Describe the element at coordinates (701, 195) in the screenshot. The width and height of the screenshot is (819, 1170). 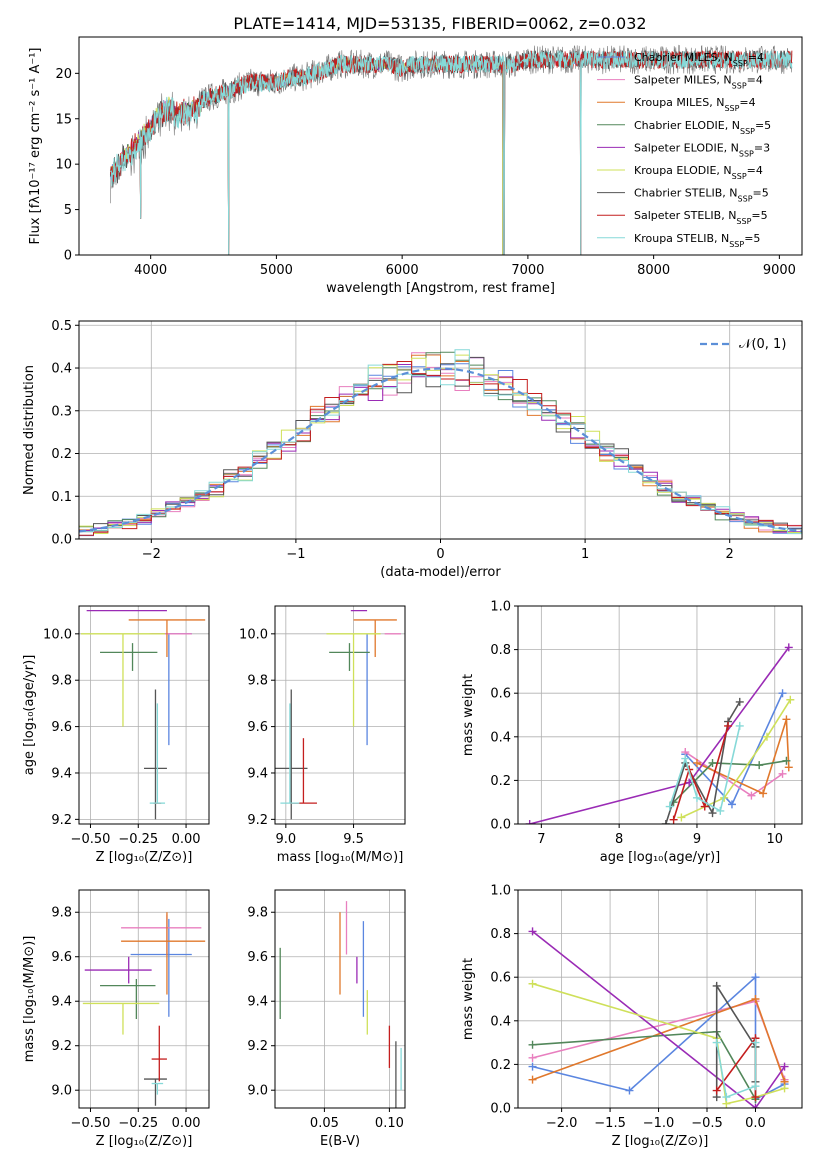
I see `legend-label-chabrier-stelib: Chabrier STELIB, NSSP=5` at that location.